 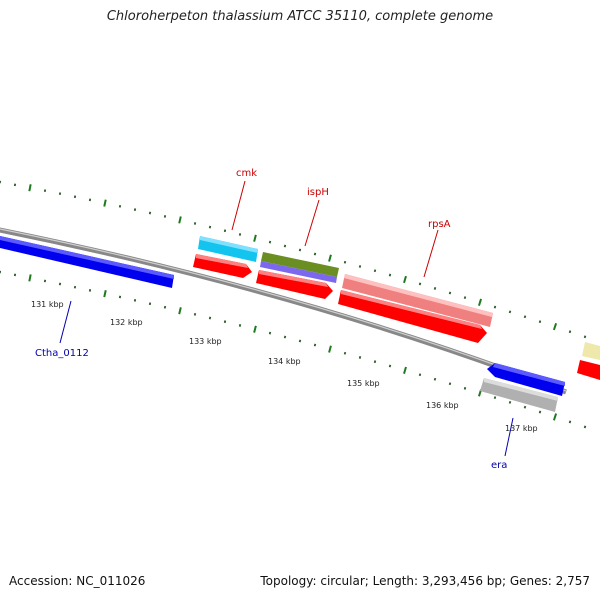 I want to click on gene-era, so click(x=522, y=387).